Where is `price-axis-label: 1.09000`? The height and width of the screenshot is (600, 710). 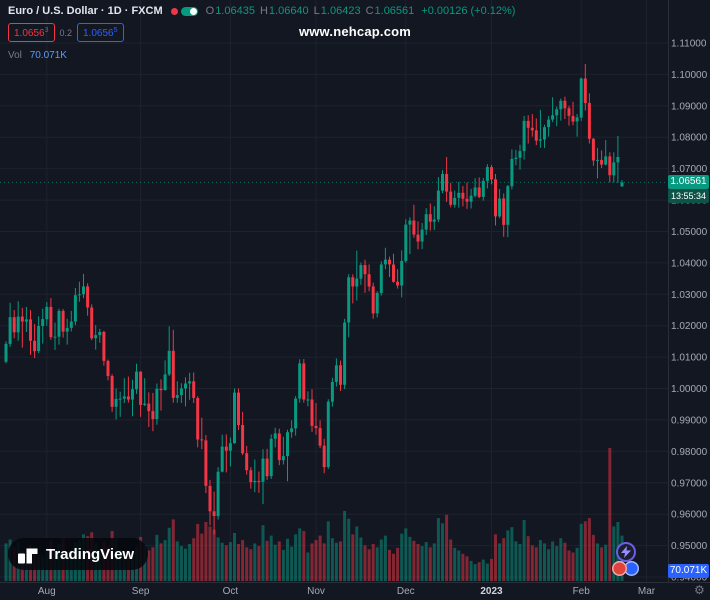
price-axis-label: 1.09000 is located at coordinates (689, 106).